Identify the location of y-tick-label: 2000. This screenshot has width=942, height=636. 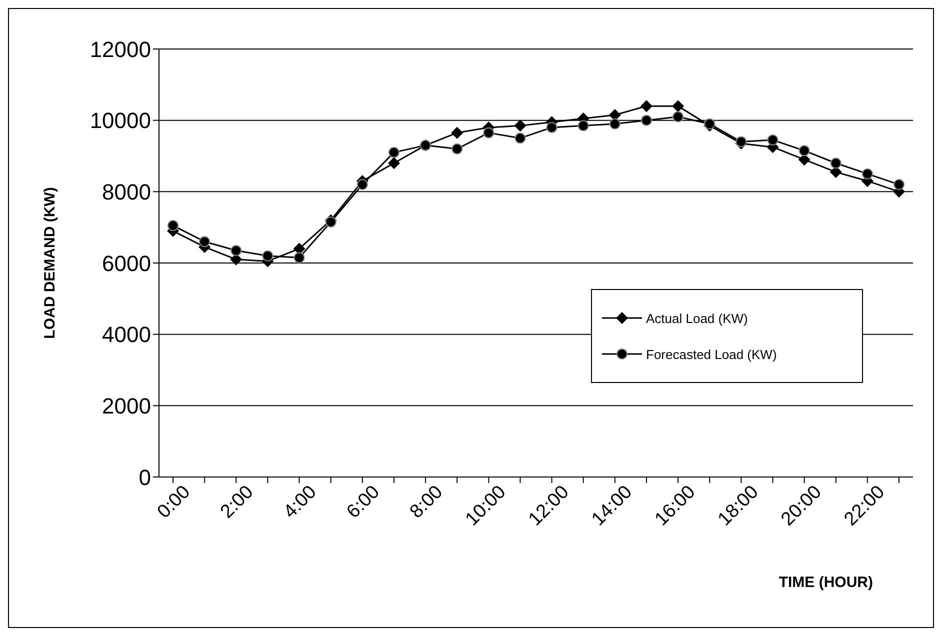
(126, 405).